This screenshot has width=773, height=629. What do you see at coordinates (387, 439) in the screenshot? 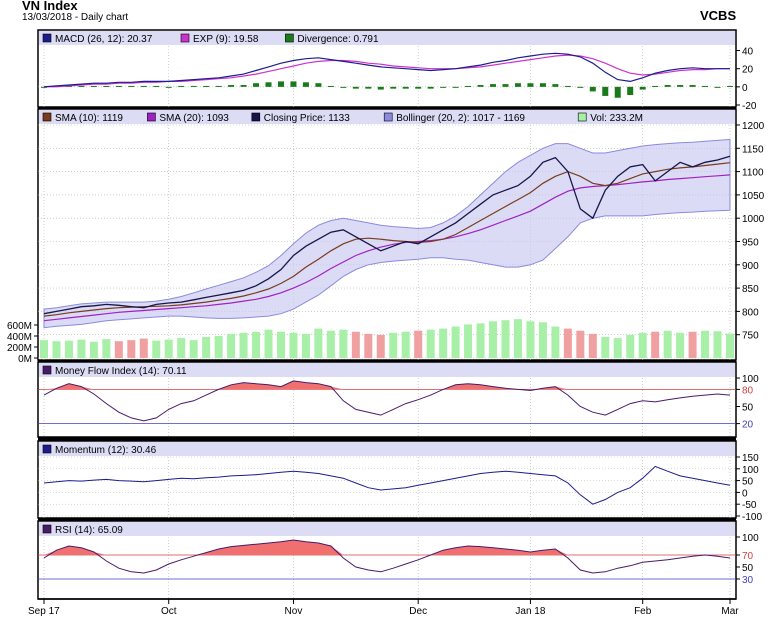
I see `panel-separator` at bounding box center [387, 439].